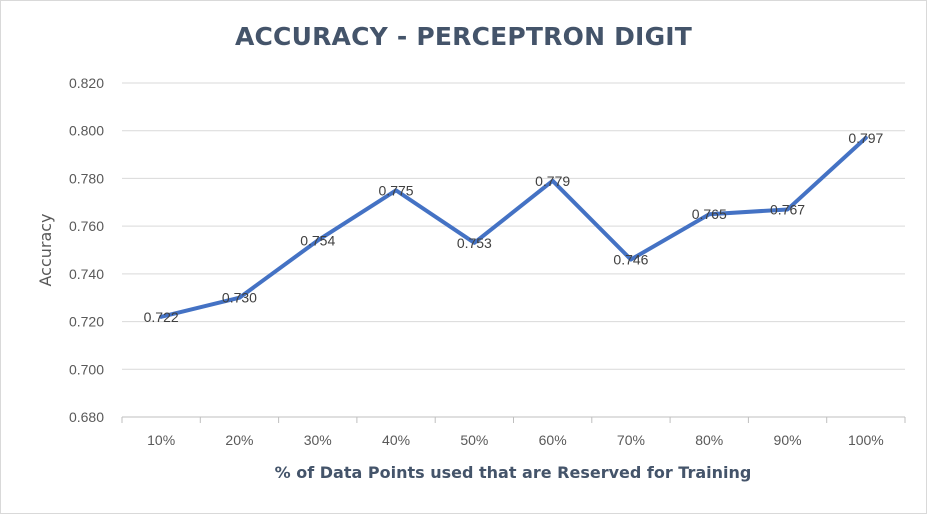 The width and height of the screenshot is (927, 514). What do you see at coordinates (463, 36) in the screenshot?
I see `chart-title: ACCURACY - PERCEPTRON DIGIT` at bounding box center [463, 36].